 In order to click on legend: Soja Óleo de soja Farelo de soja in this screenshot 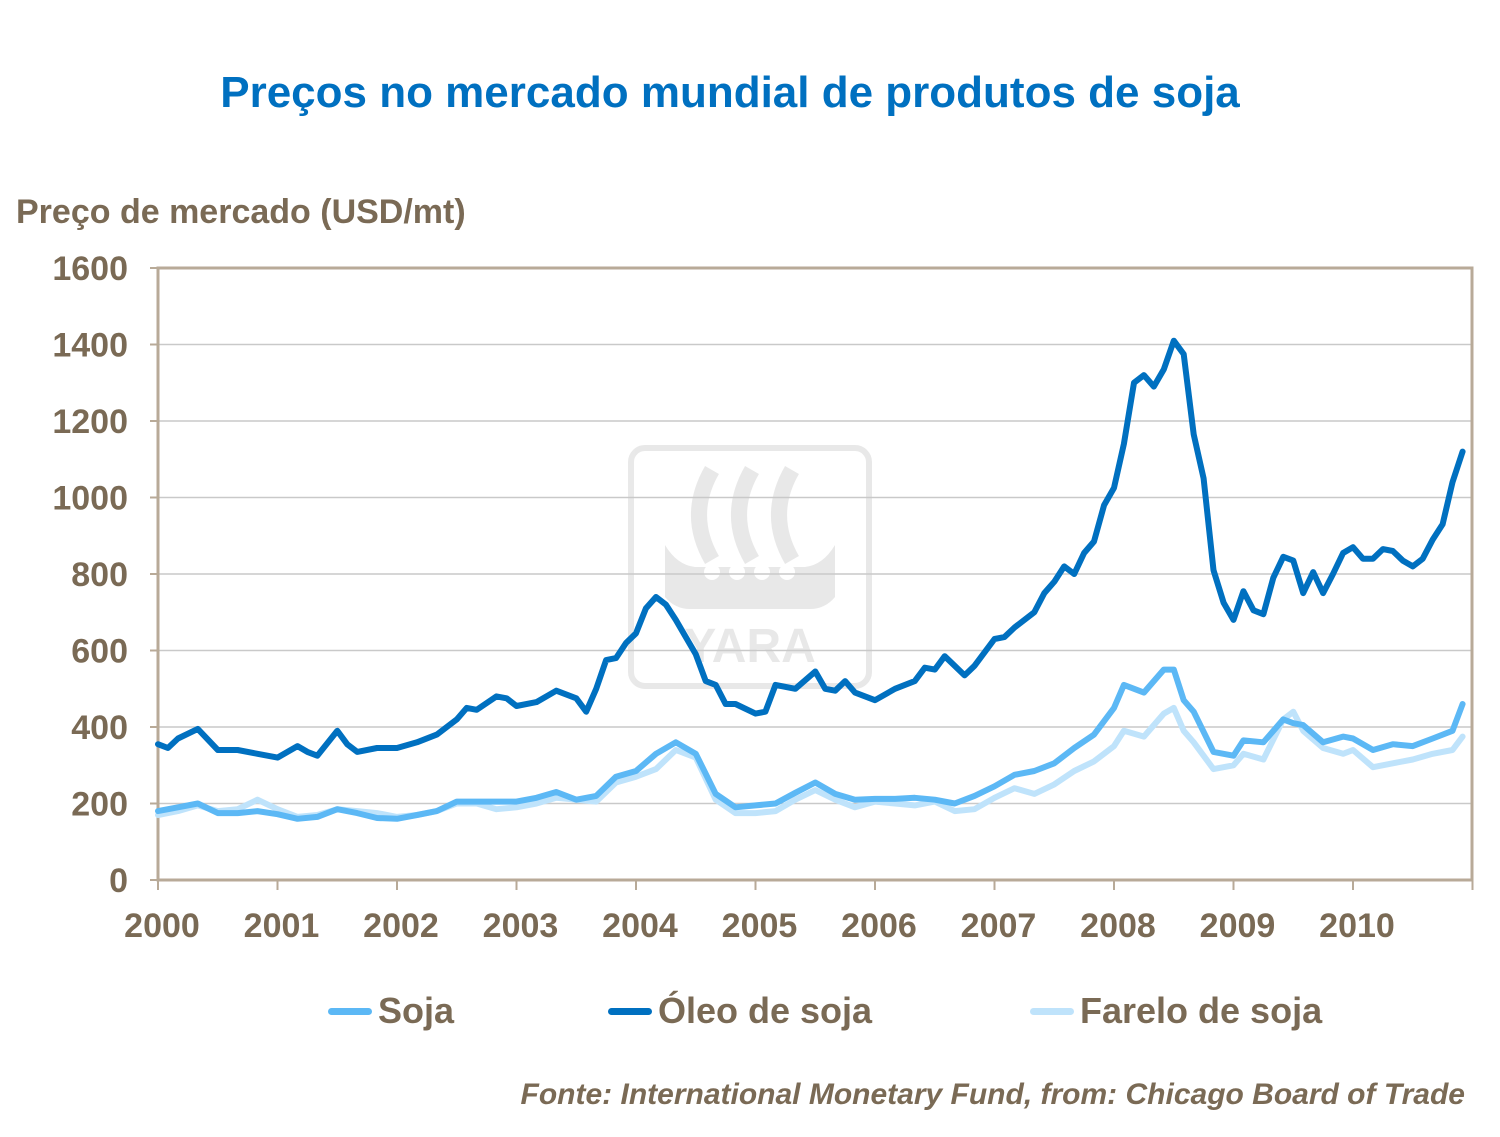, I will do `click(750, 1015)`.